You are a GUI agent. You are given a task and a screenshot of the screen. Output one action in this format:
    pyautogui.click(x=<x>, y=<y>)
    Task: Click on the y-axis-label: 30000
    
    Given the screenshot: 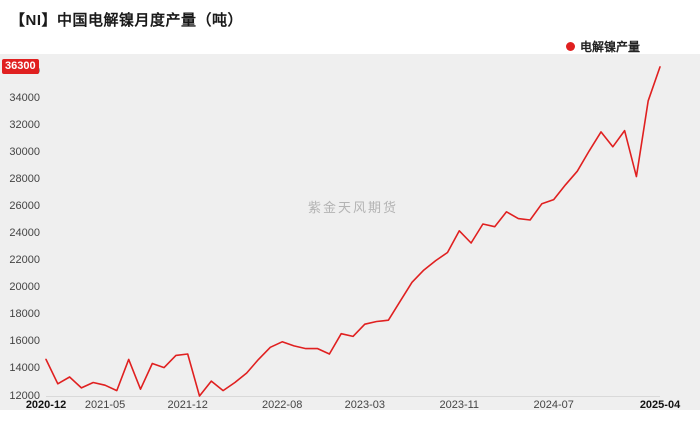 What is the action you would take?
    pyautogui.click(x=24, y=151)
    